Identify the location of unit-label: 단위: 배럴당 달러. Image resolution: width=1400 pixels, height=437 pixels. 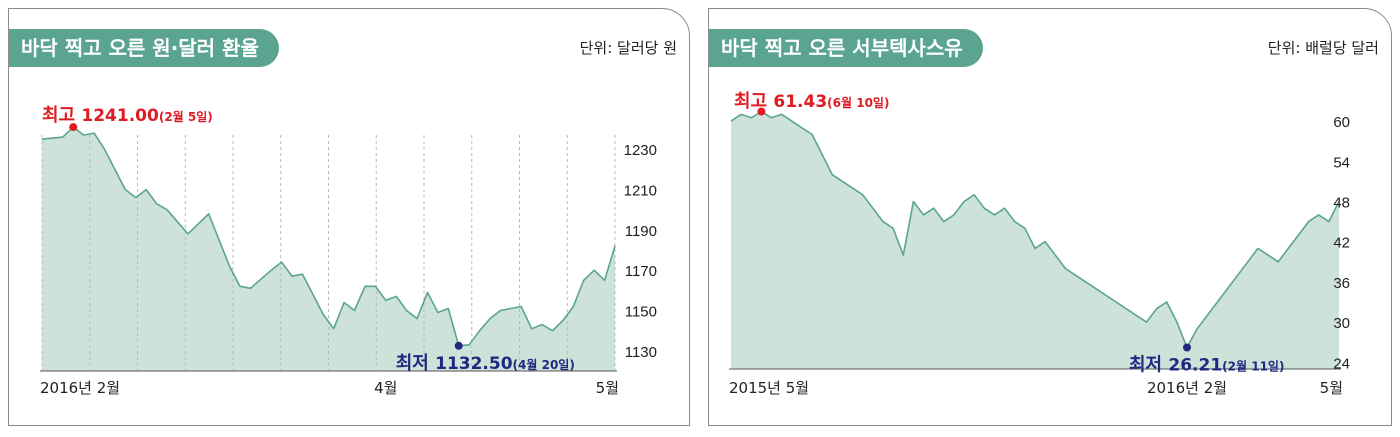
(1323, 48).